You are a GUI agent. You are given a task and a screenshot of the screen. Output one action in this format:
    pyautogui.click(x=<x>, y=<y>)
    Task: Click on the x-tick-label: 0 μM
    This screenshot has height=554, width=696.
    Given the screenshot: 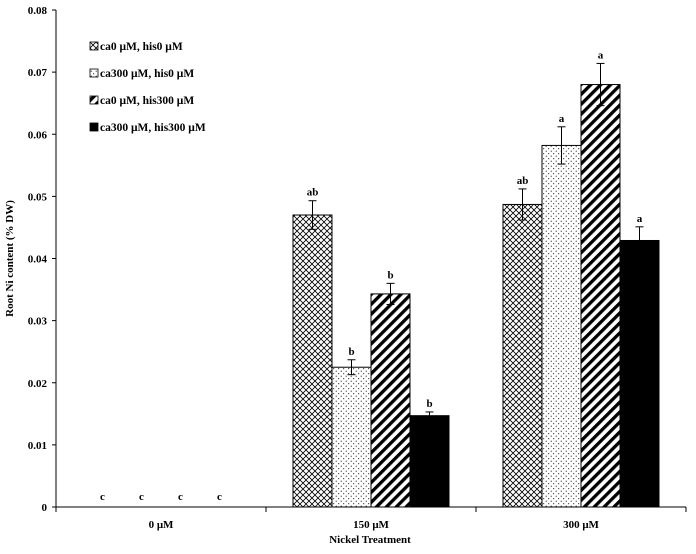 What is the action you would take?
    pyautogui.click(x=161, y=525)
    